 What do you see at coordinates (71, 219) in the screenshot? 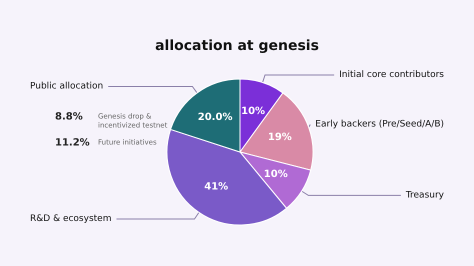
I see `slice-label: R&D & ecosystem` at bounding box center [71, 219].